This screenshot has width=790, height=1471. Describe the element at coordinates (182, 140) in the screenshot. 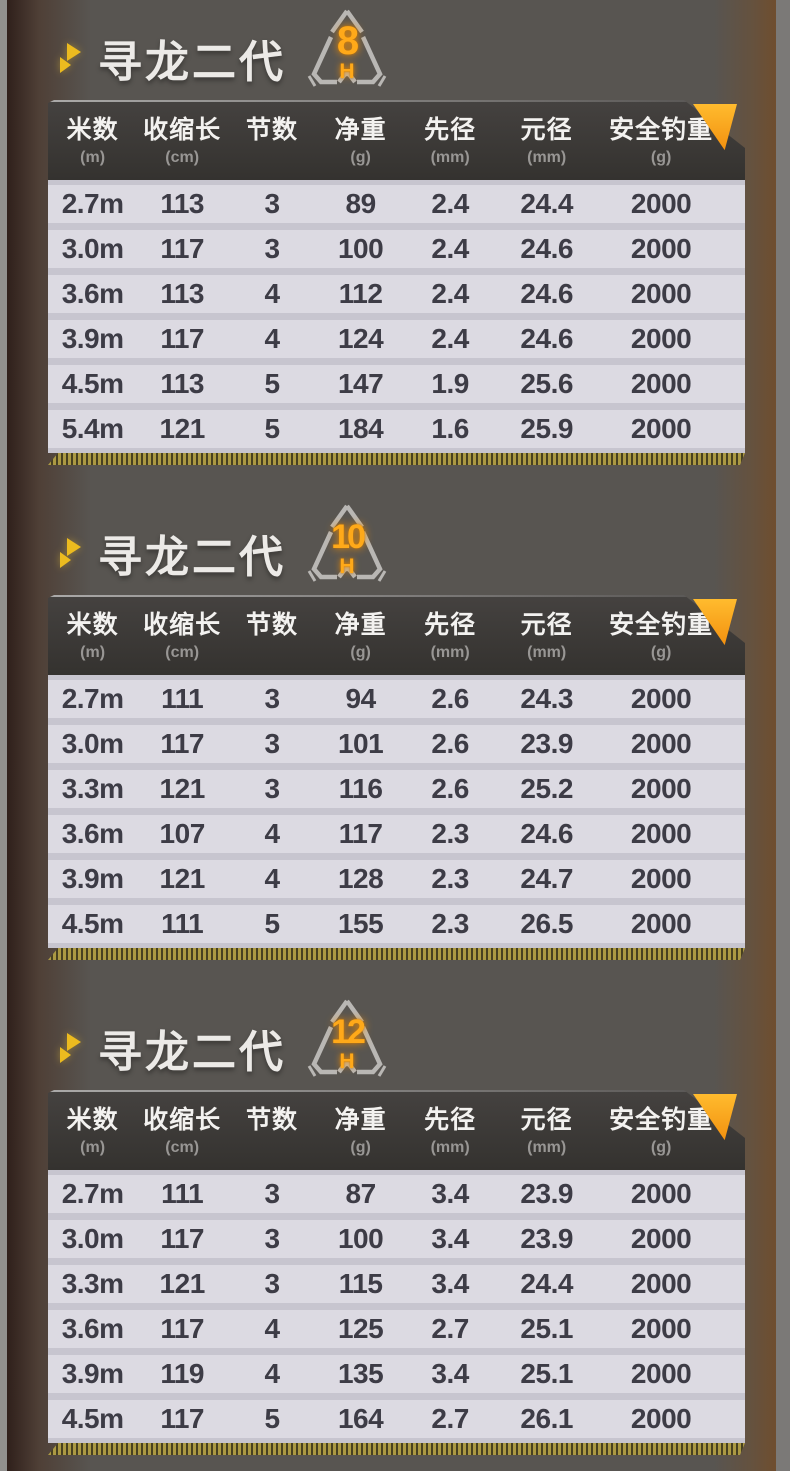

I see `column-header: 收缩长 (cm)` at that location.